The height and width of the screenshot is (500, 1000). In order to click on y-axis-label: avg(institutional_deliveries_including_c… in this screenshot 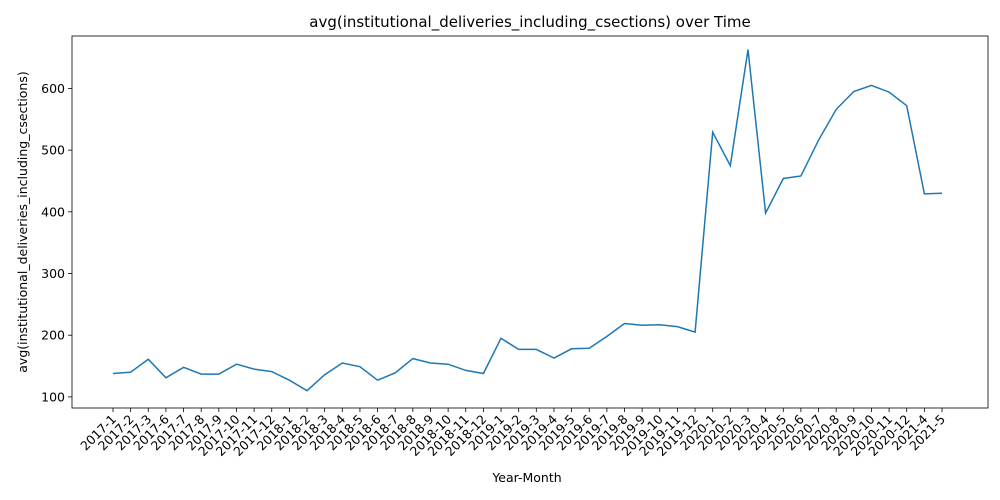, I will do `click(22, 221)`.